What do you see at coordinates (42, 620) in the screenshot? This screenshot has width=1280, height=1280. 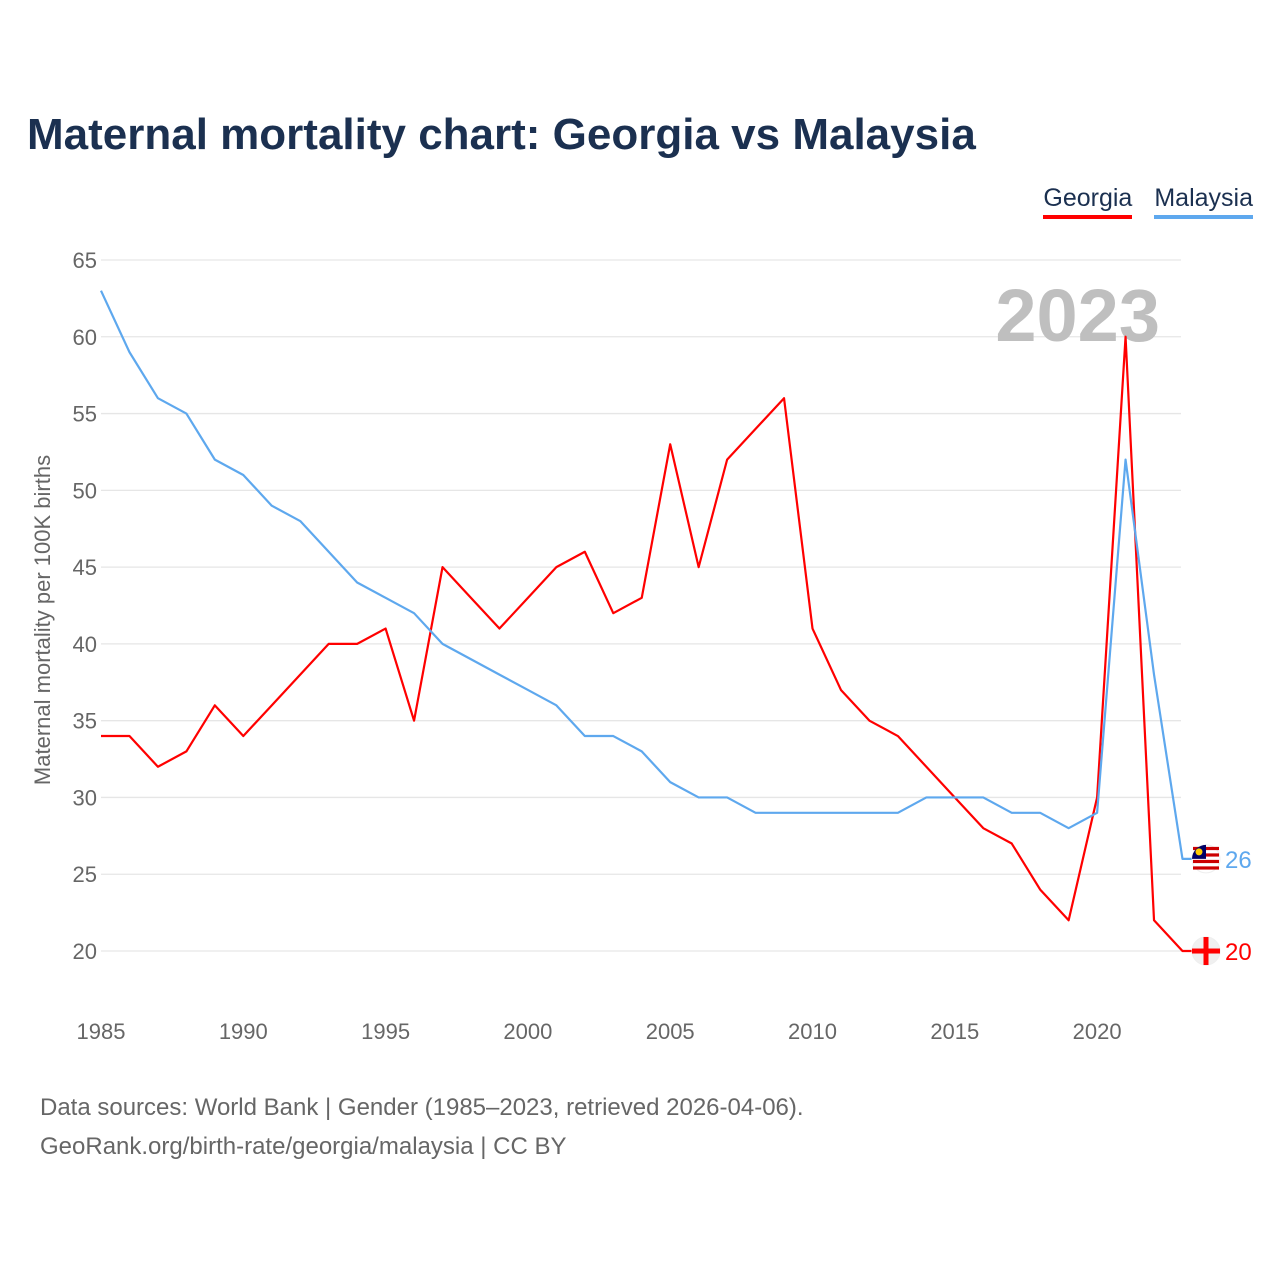 I see `y-axis-label: Maternal mortality per 100K births` at bounding box center [42, 620].